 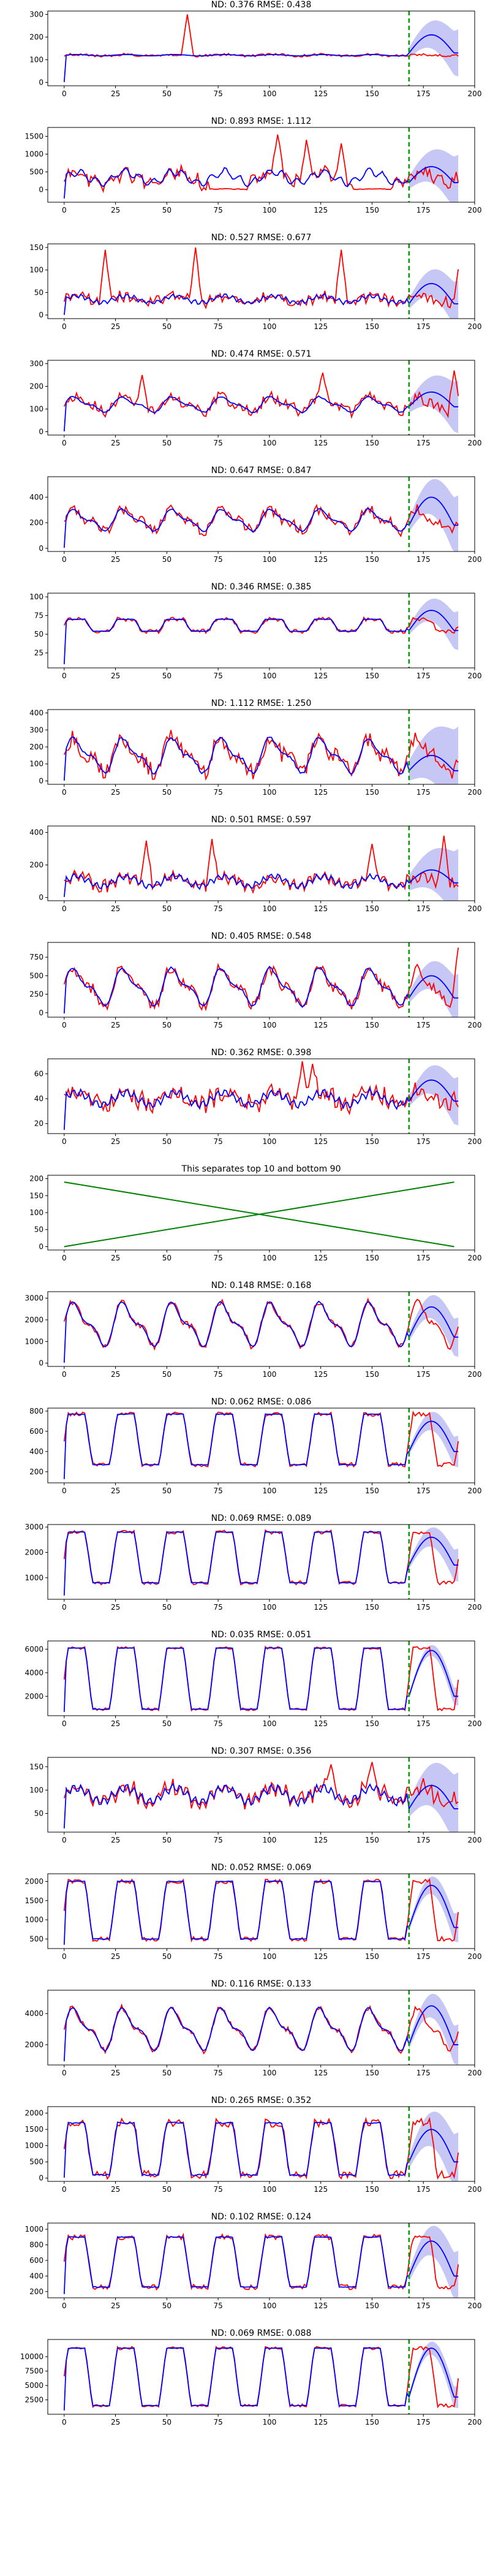 What do you see at coordinates (261, 2217) in the screenshot?
I see `subplot-title: ND: 0.102 RMSE: 0.124` at bounding box center [261, 2217].